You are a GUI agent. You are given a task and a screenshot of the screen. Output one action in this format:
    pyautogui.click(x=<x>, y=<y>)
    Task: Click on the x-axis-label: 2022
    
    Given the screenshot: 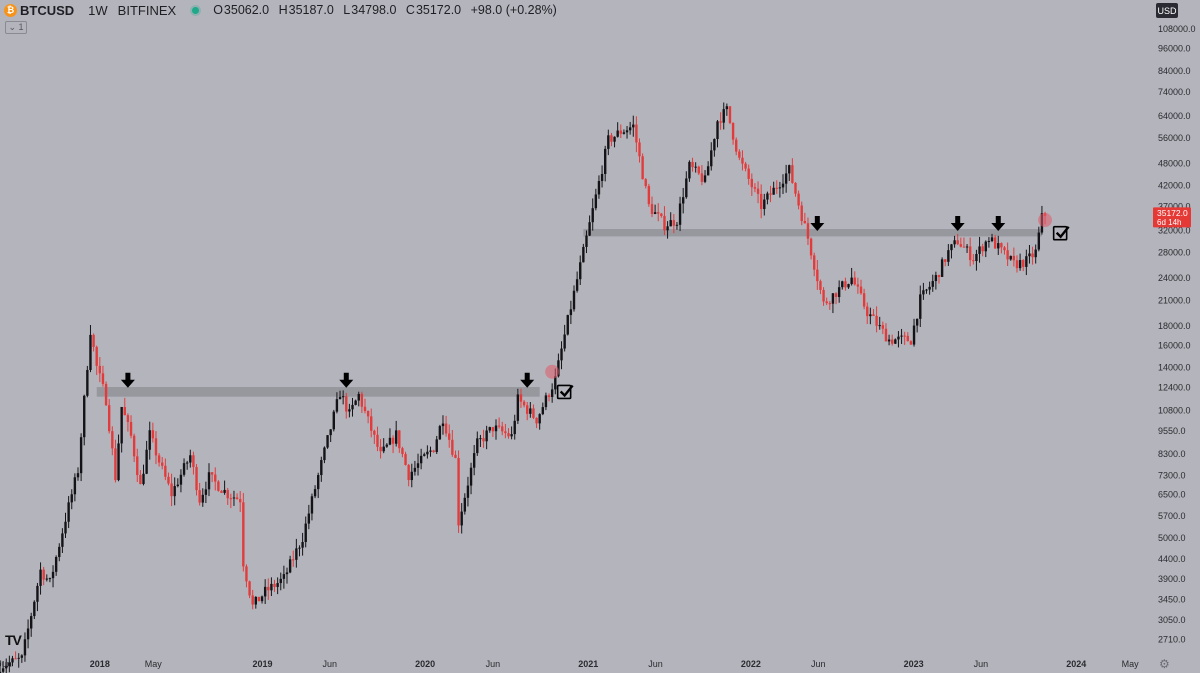 What is the action you would take?
    pyautogui.click(x=751, y=664)
    